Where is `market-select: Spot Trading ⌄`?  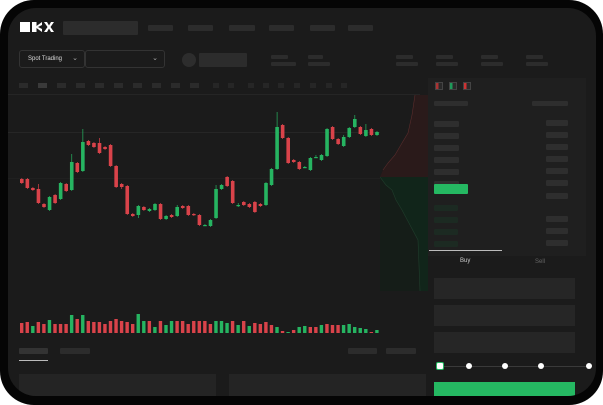
market-select: Spot Trading ⌄ is located at coordinates (52, 59).